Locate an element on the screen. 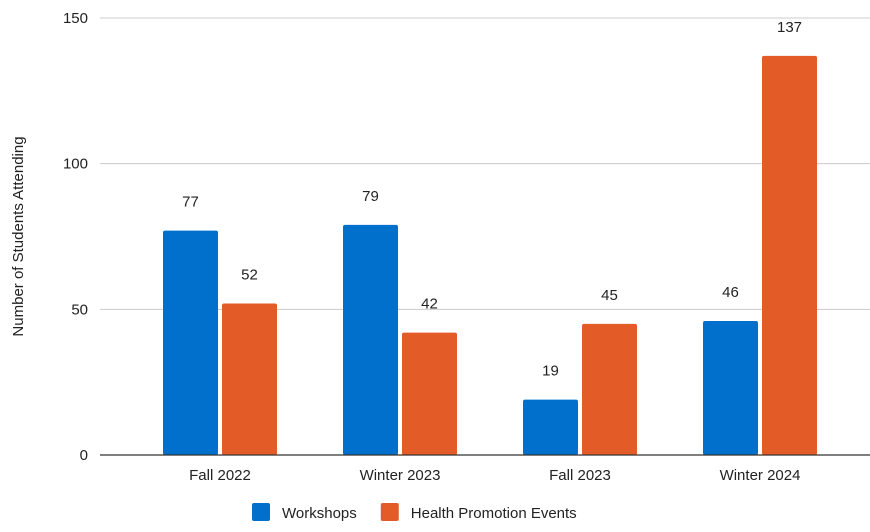  data-label: 46 is located at coordinates (730, 292).